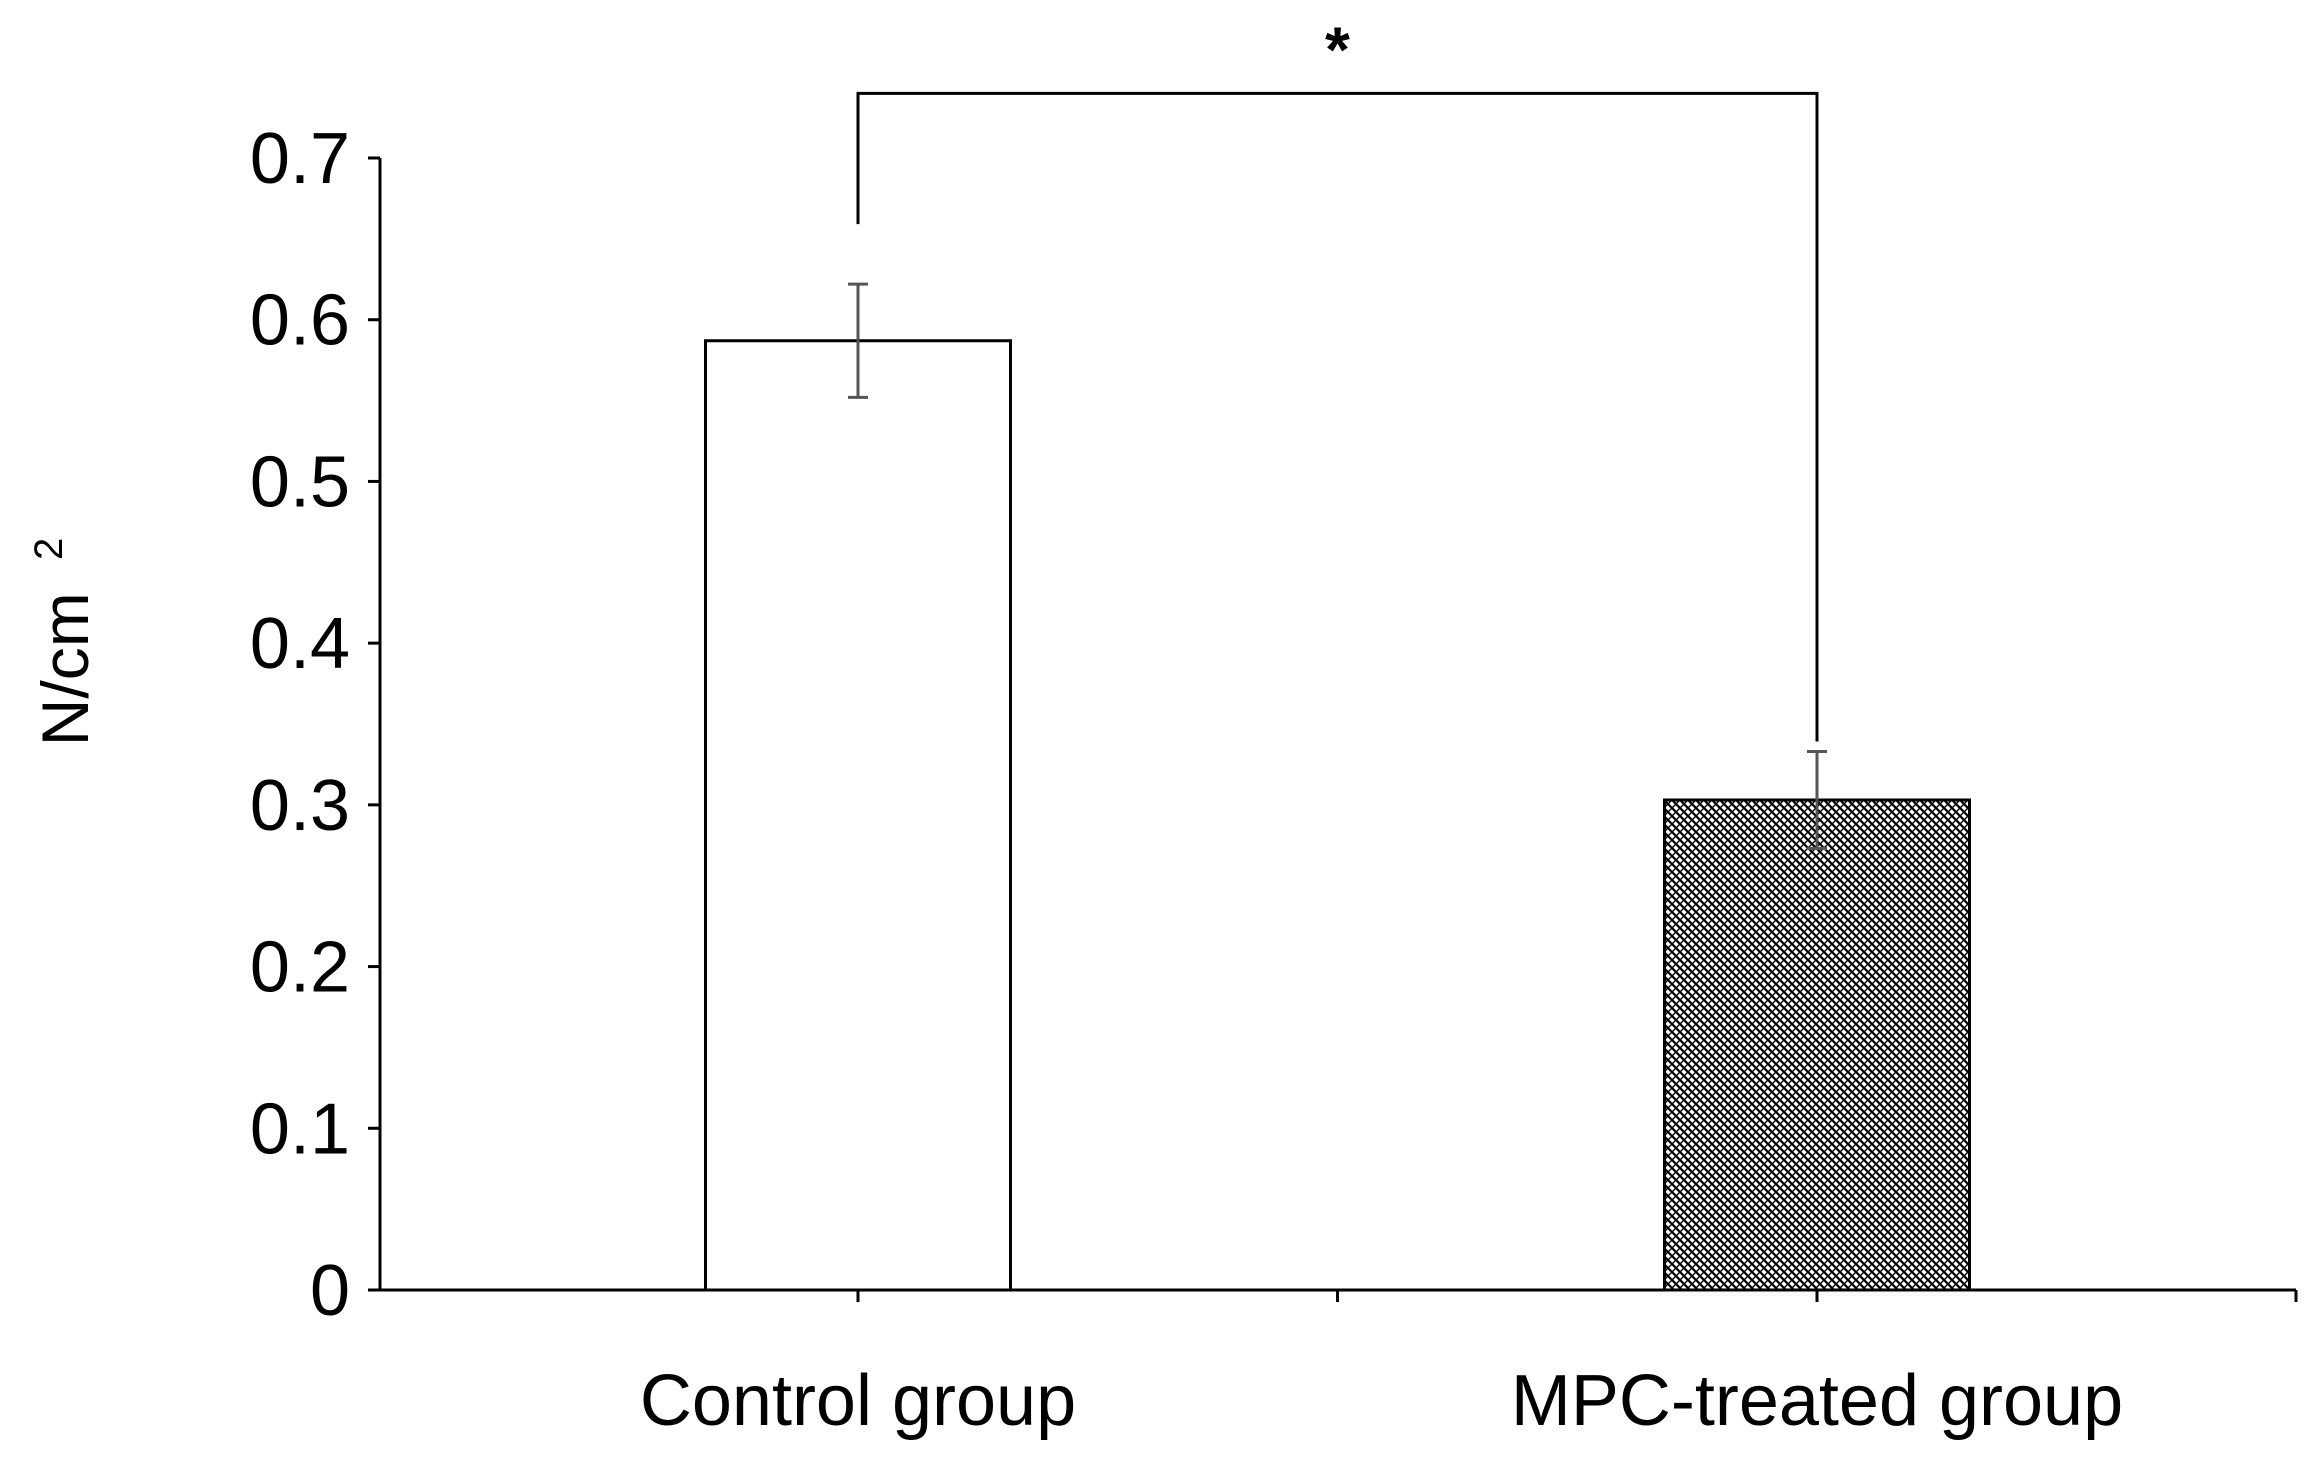 The width and height of the screenshot is (2309, 1466). I want to click on y-axis-label-superscript: 2, so click(49, 549).